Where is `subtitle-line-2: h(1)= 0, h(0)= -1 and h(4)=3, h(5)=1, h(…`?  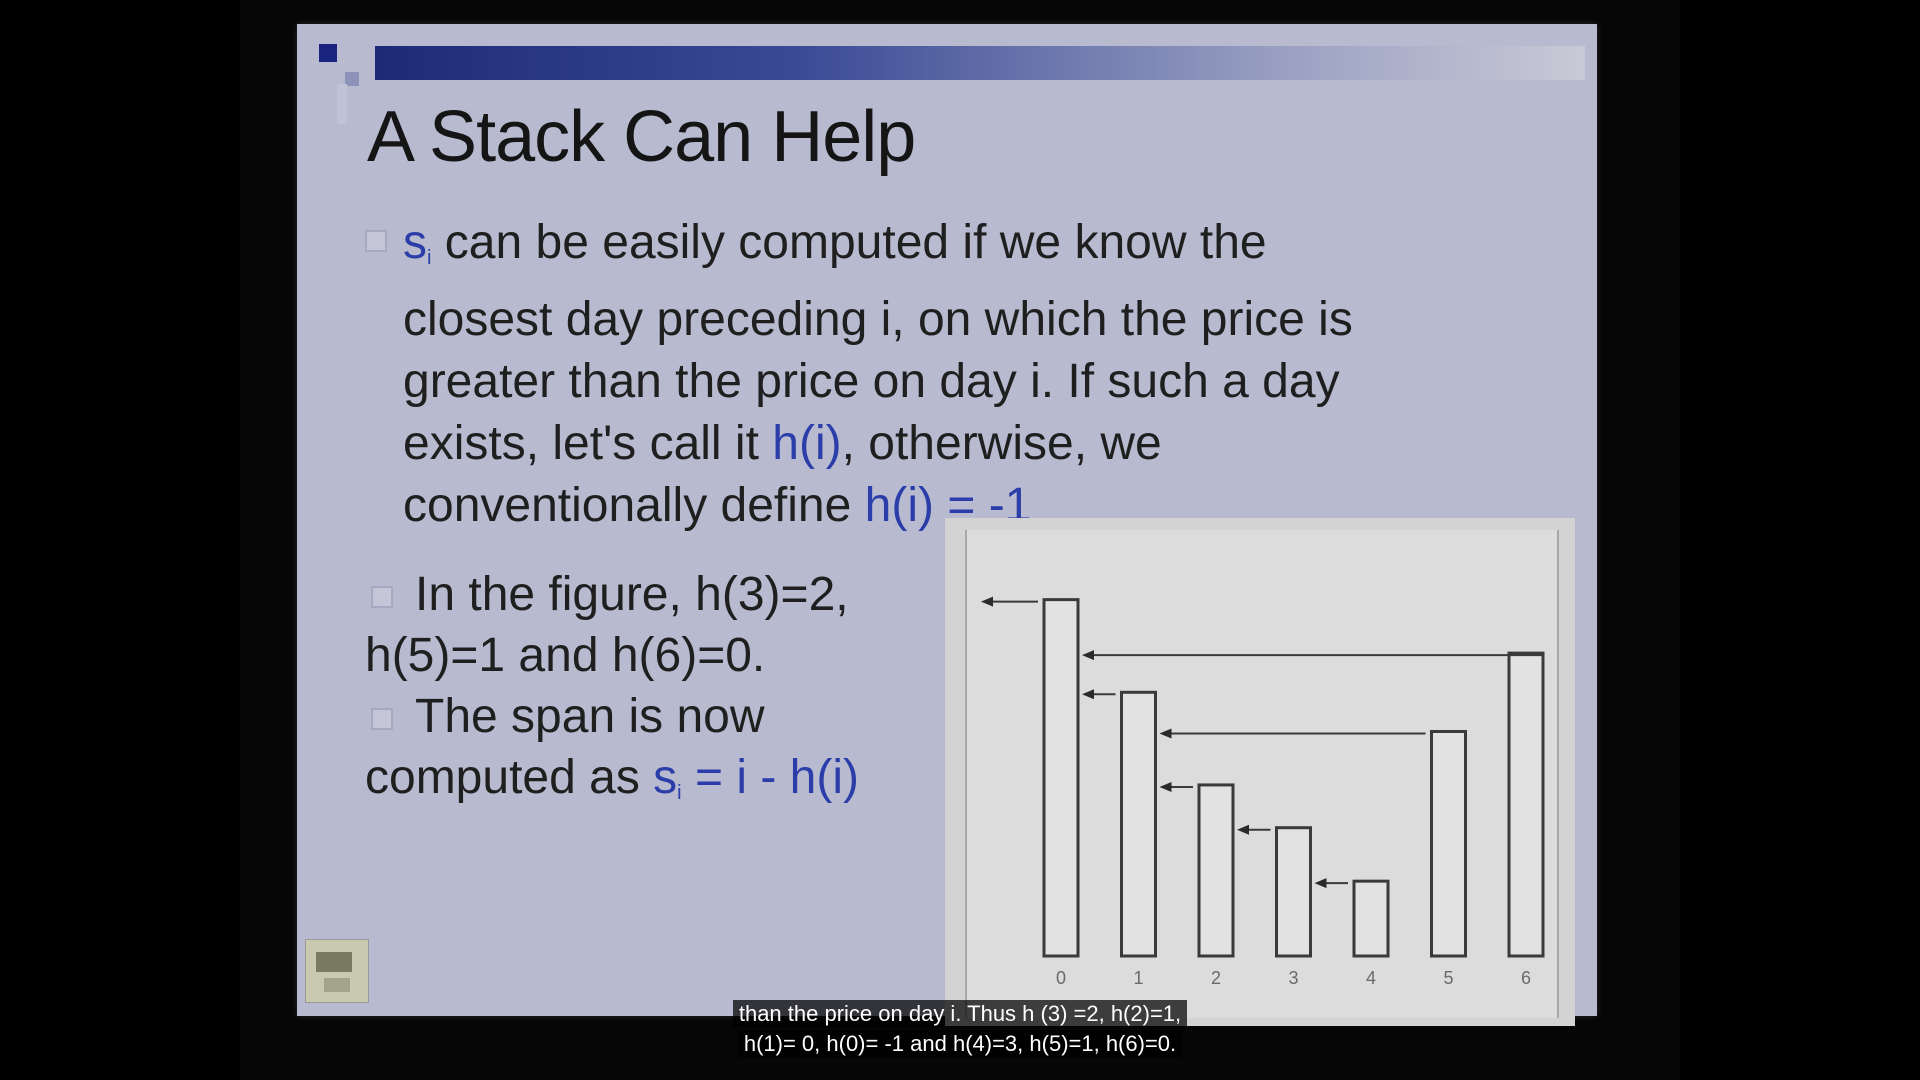 subtitle-line-2: h(1)= 0, h(0)= -1 and h(4)=3, h(5)=1, h(… is located at coordinates (960, 1043).